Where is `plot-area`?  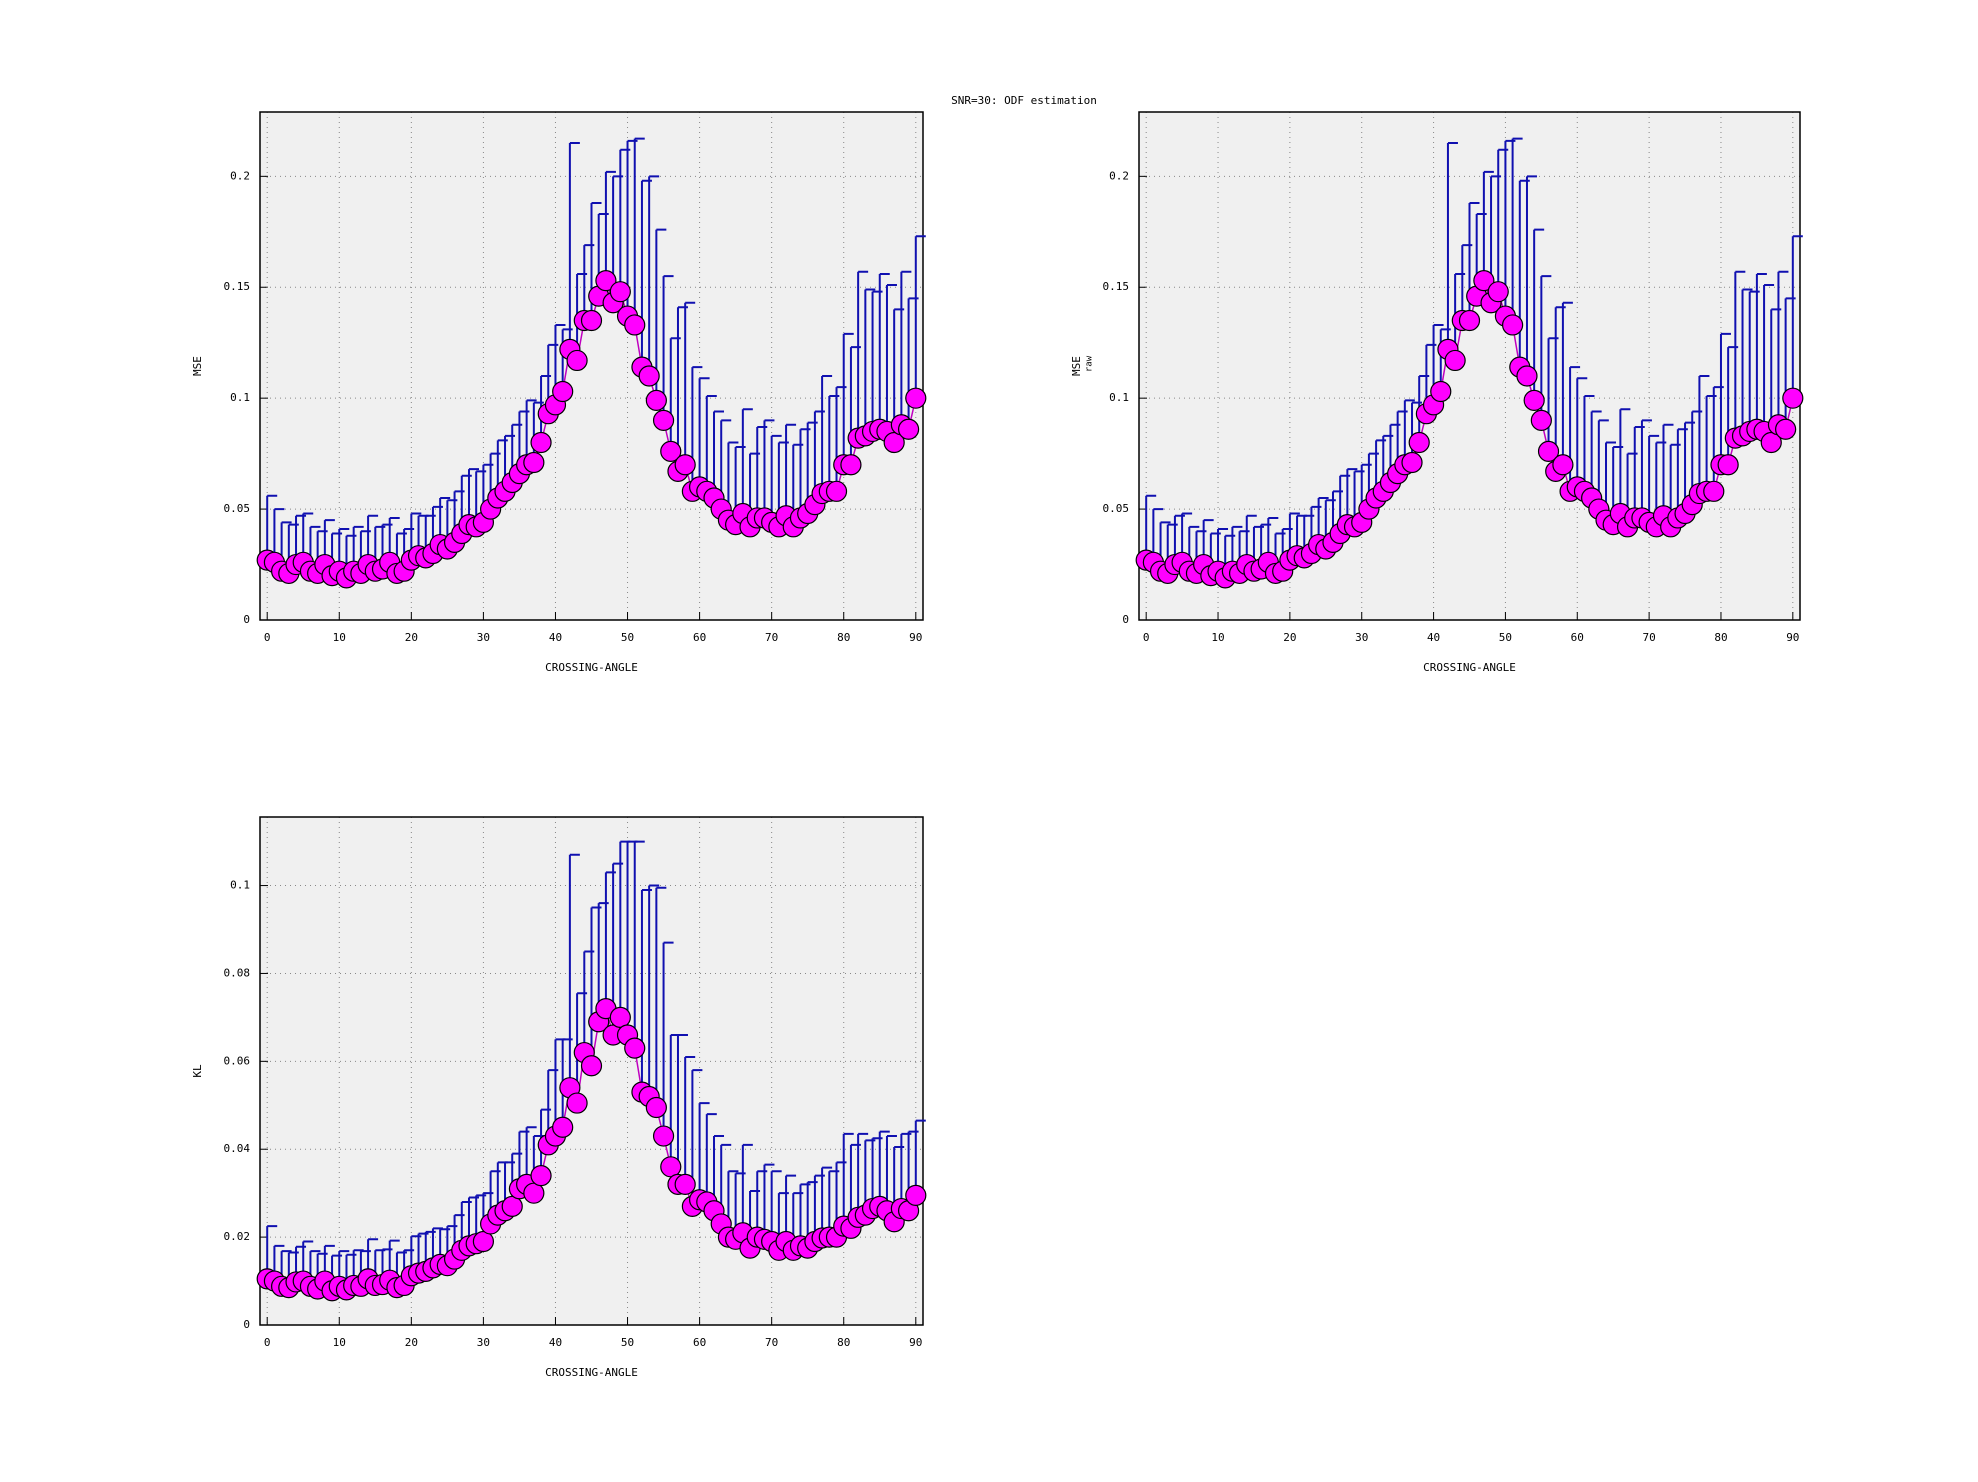 plot-area is located at coordinates (1469, 366).